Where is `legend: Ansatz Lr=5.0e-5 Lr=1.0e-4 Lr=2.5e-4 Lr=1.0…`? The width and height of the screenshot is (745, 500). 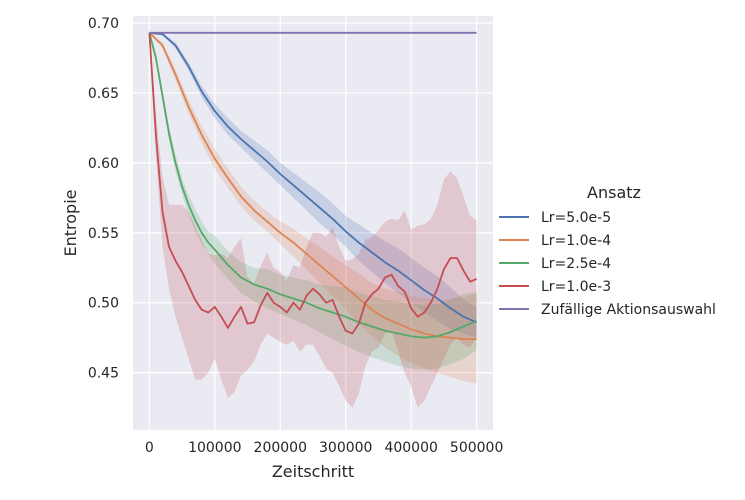
legend: Ansatz Lr=5.0e-5 Lr=1.0e-4 Lr=2.5e-4 Lr=1.0… is located at coordinates (607, 250).